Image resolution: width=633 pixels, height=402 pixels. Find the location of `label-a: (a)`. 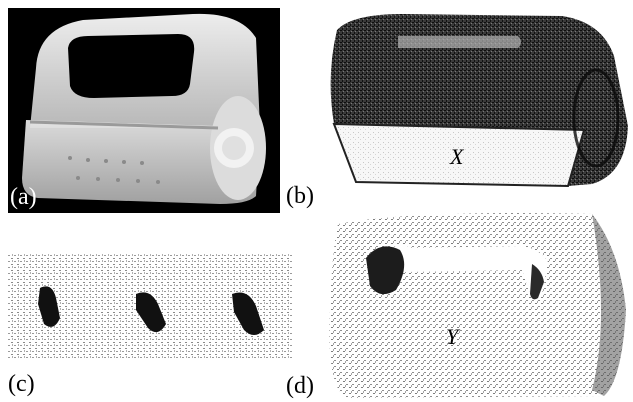

label-a: (a) is located at coordinates (23, 197).